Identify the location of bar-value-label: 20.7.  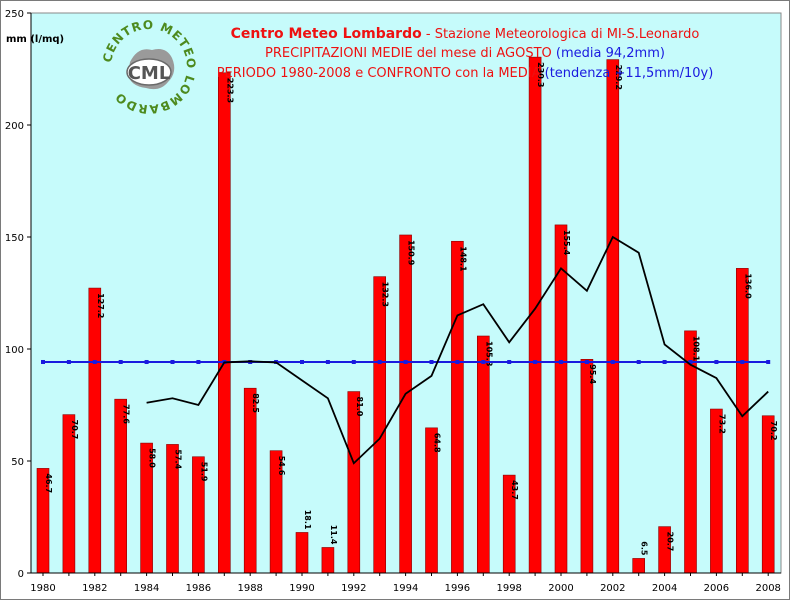
(670, 542).